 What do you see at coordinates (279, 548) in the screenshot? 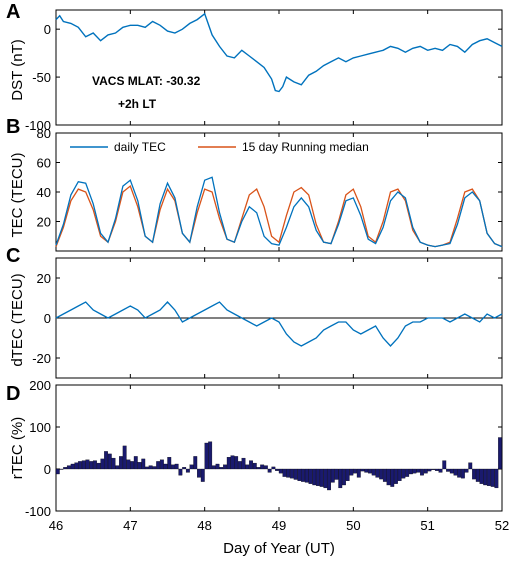
I see `x-axis-label: Day of Year (UT)` at bounding box center [279, 548].